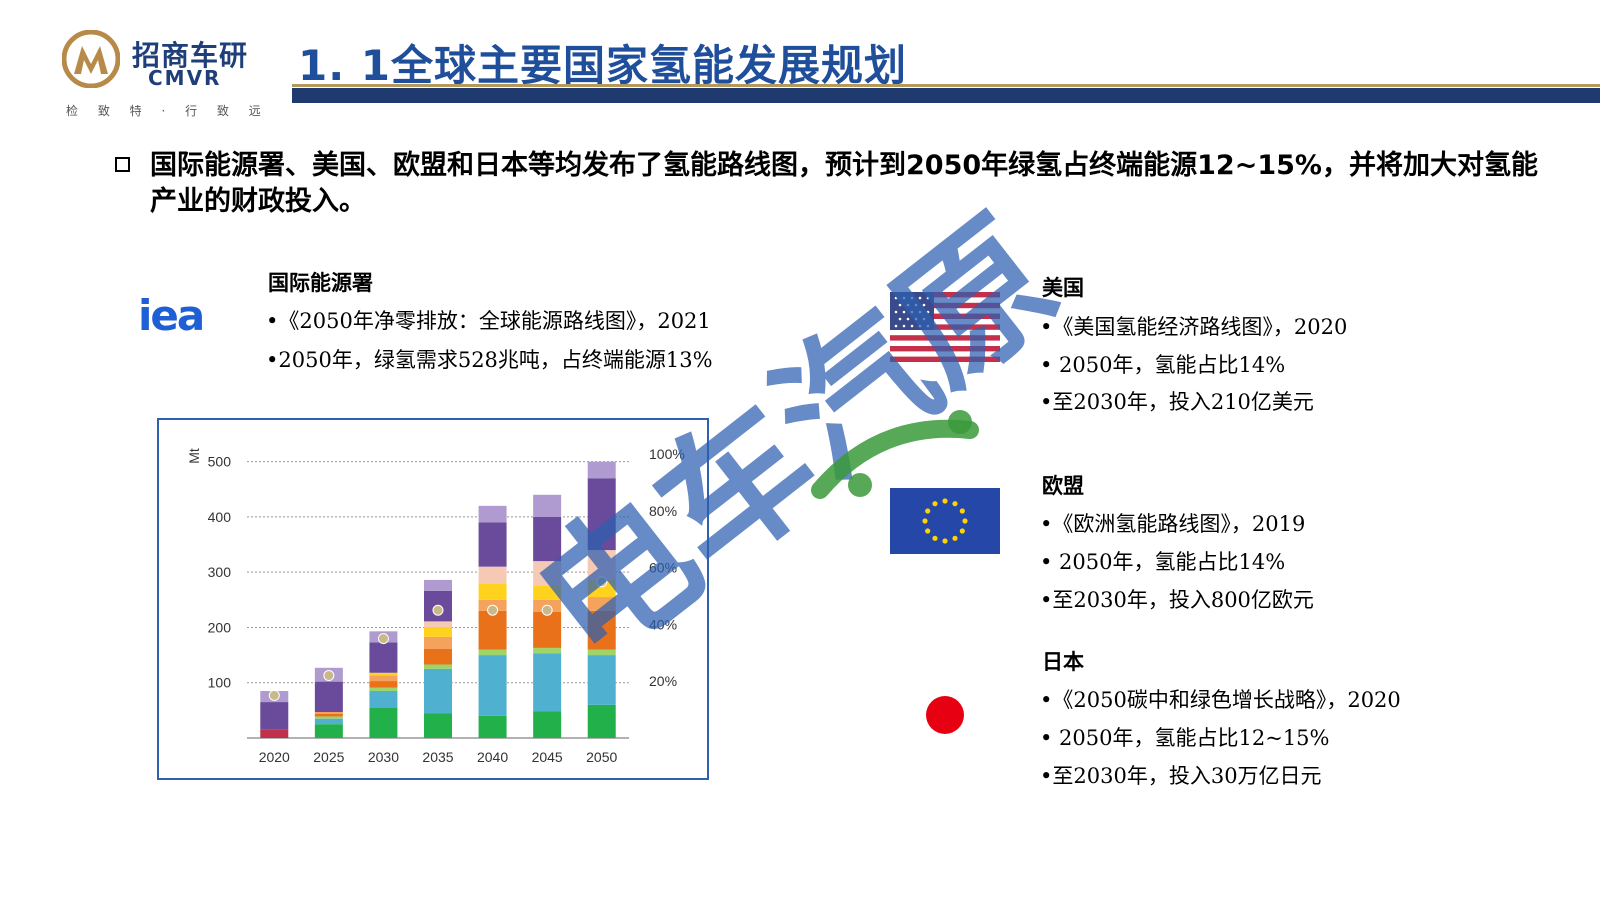  Describe the element at coordinates (489, 360) in the screenshot. I see `iea-item-2: •2050年，绿氢需求528兆吨，占终端能源13%` at that location.